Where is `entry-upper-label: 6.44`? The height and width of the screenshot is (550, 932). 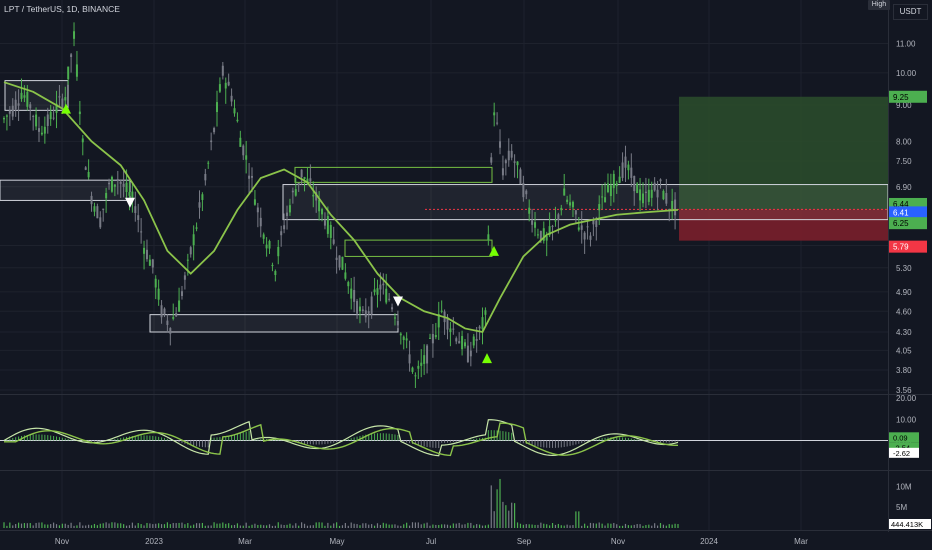
entry-upper-label: 6.44 is located at coordinates (901, 204).